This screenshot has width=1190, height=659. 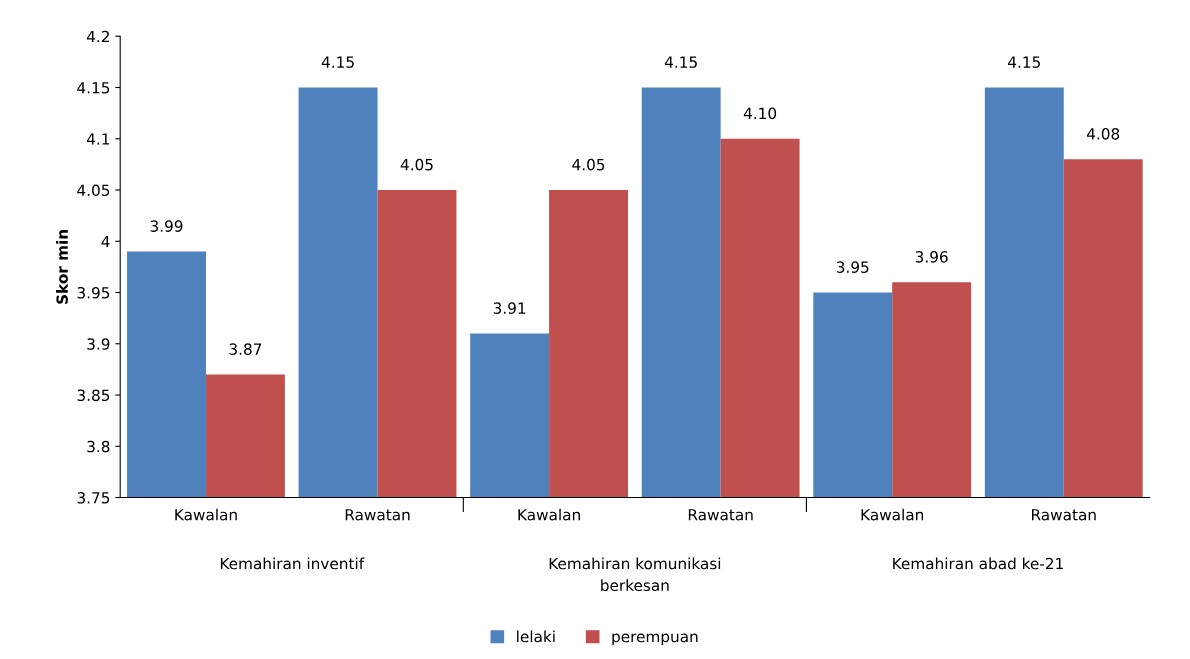 What do you see at coordinates (655, 639) in the screenshot?
I see `legend-label: perempuan` at bounding box center [655, 639].